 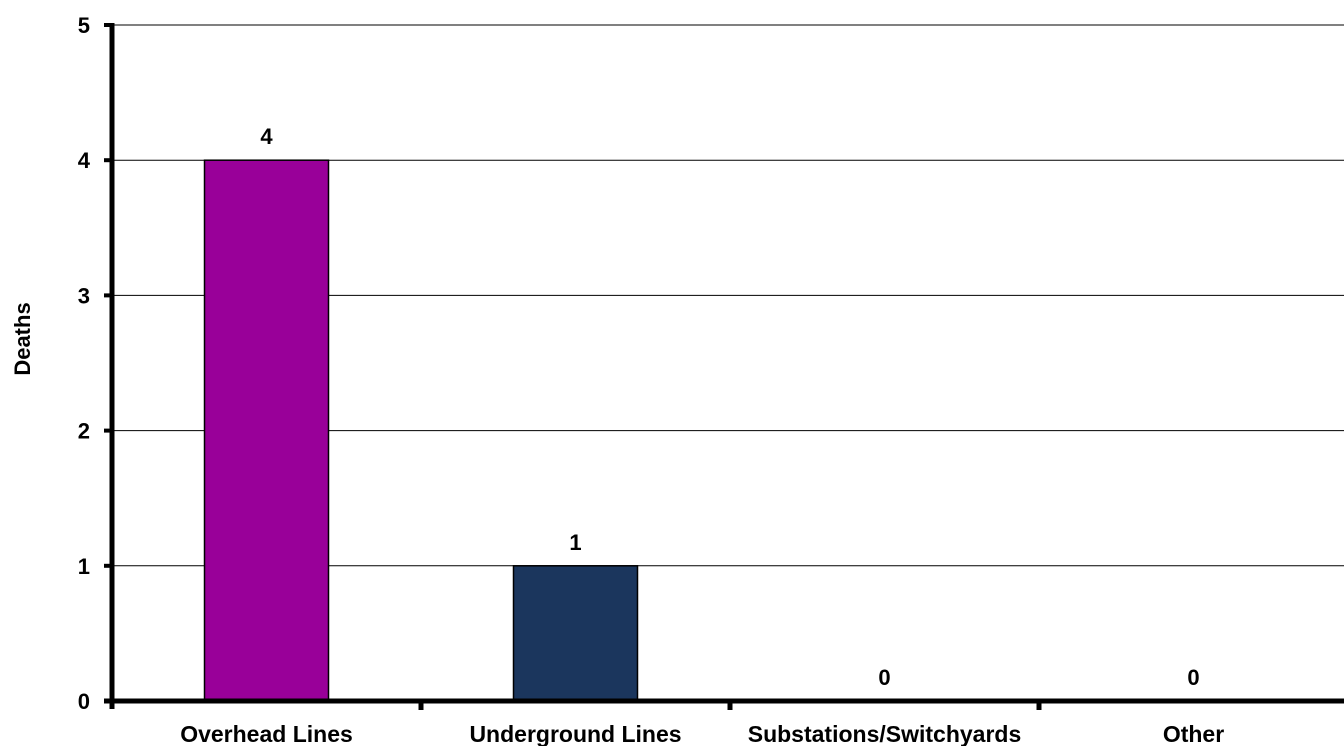 I want to click on y-tick-label: 0, so click(x=84, y=701).